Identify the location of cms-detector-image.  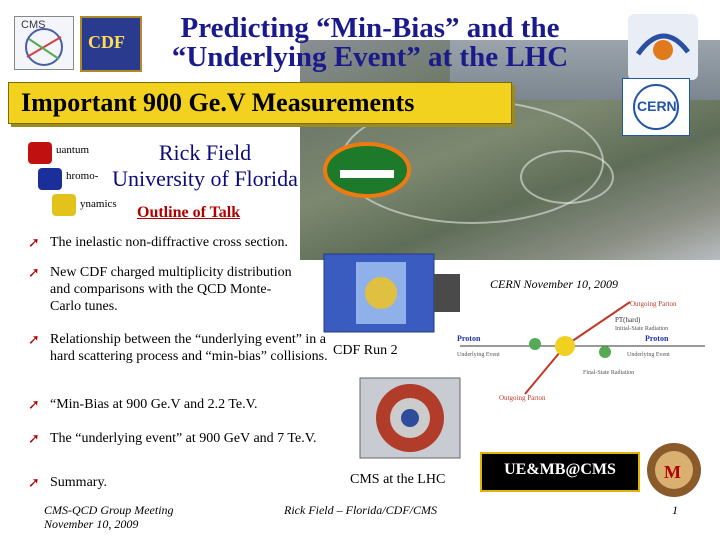
(410, 418).